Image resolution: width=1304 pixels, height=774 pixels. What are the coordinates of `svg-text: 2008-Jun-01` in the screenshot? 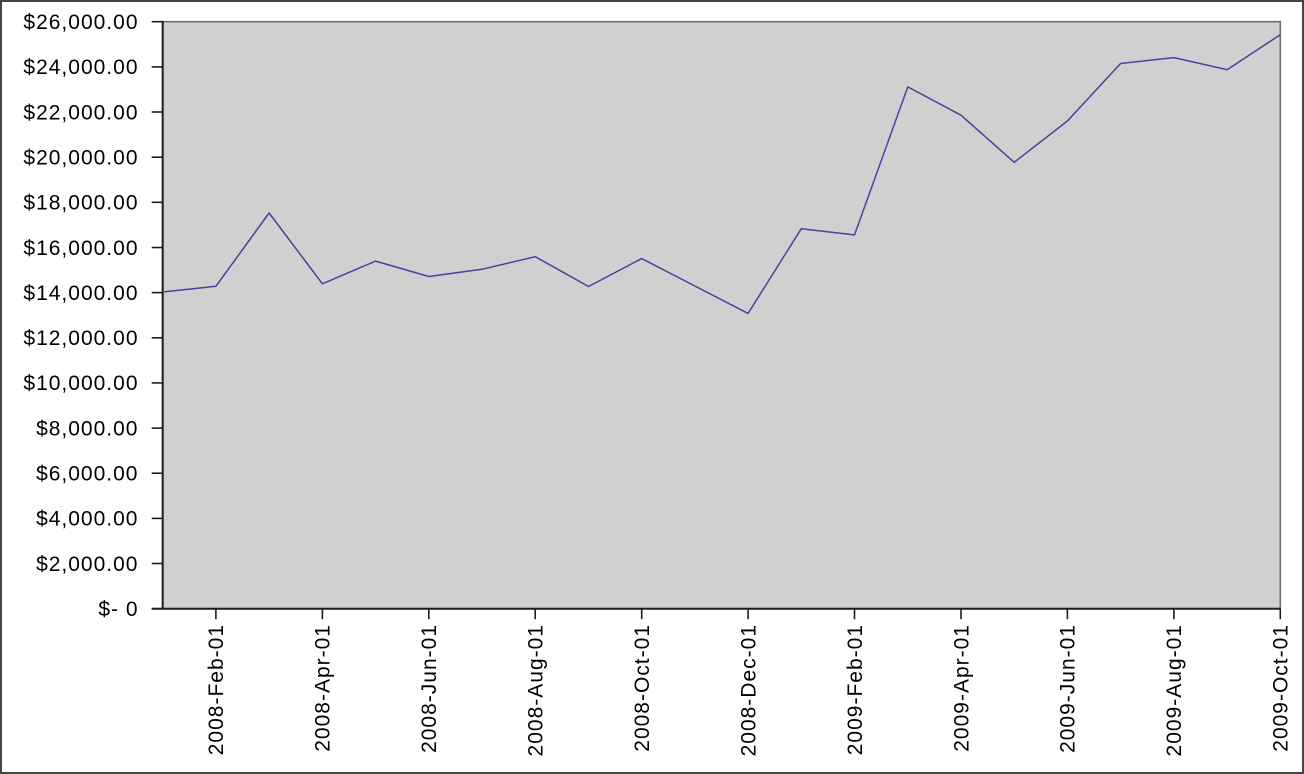 It's located at (429, 688).